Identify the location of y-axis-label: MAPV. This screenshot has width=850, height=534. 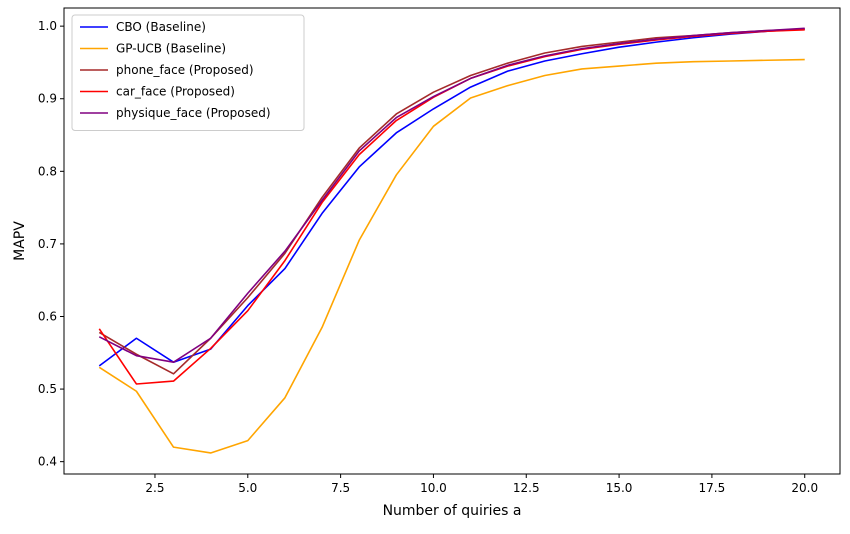
(20, 241).